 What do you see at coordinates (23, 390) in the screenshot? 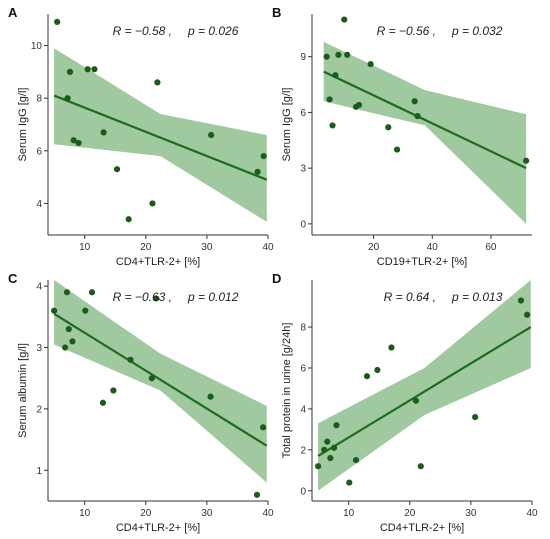
I see `y-axis-title: Serum albumin [g/l]` at bounding box center [23, 390].